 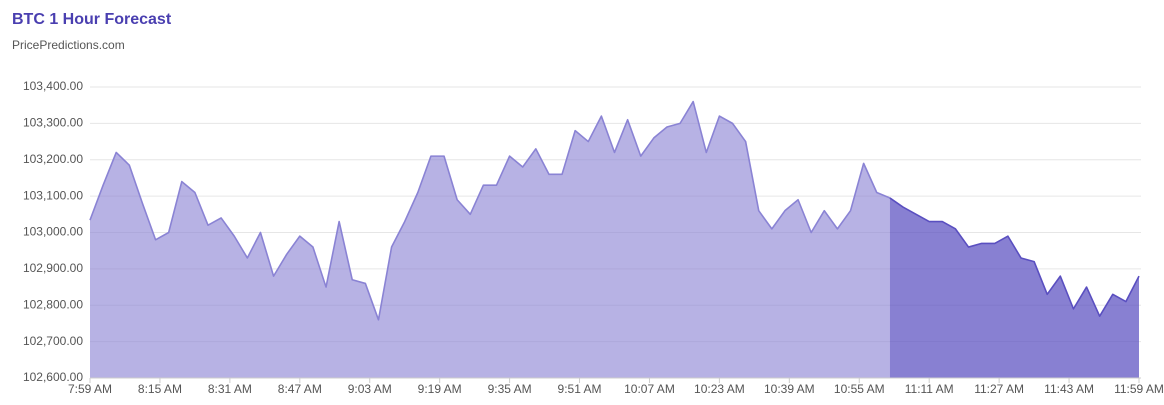 What do you see at coordinates (230, 389) in the screenshot?
I see `x-tick-label: 8:31 AM` at bounding box center [230, 389].